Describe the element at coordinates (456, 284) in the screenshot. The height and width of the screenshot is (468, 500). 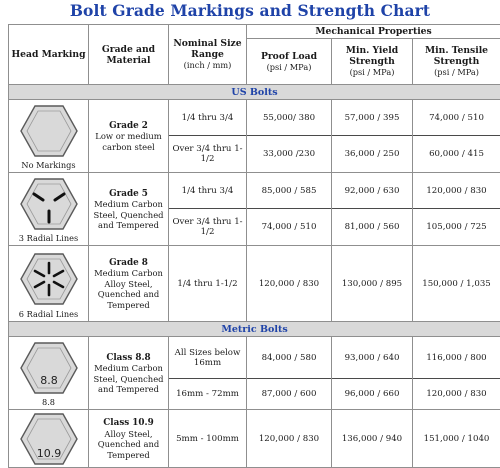
I see `tensile-cell: 150,000 / 1,035` at that location.